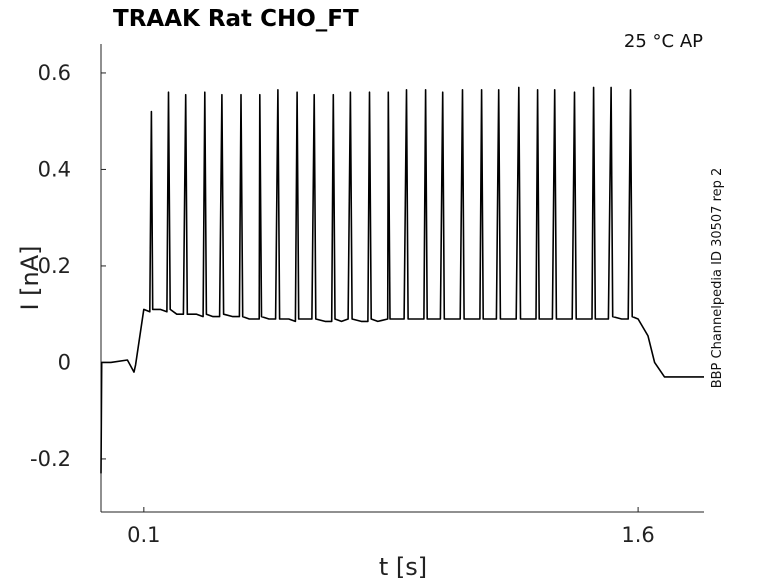 The width and height of the screenshot is (778, 583). Describe the element at coordinates (64, 362) in the screenshot. I see `y-tick-label: 0` at that location.